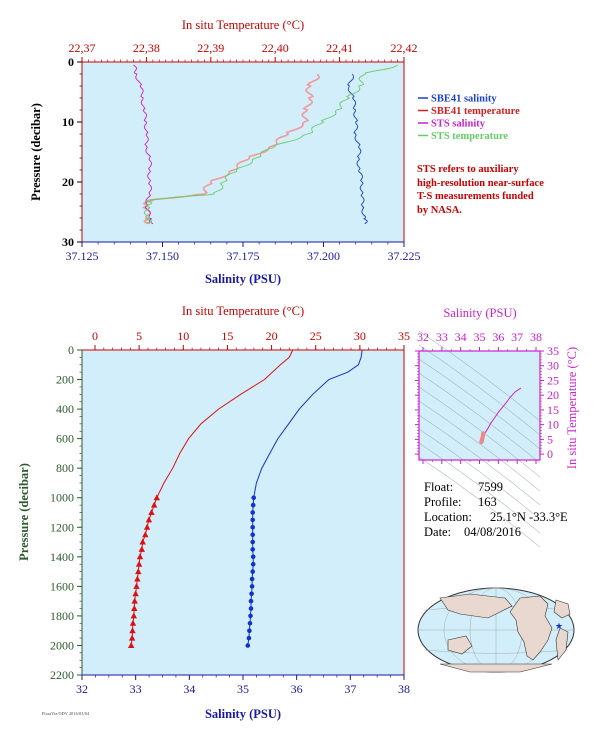 The width and height of the screenshot is (601, 741). Describe the element at coordinates (562, 609) in the screenshot. I see `map-north-america` at that location.